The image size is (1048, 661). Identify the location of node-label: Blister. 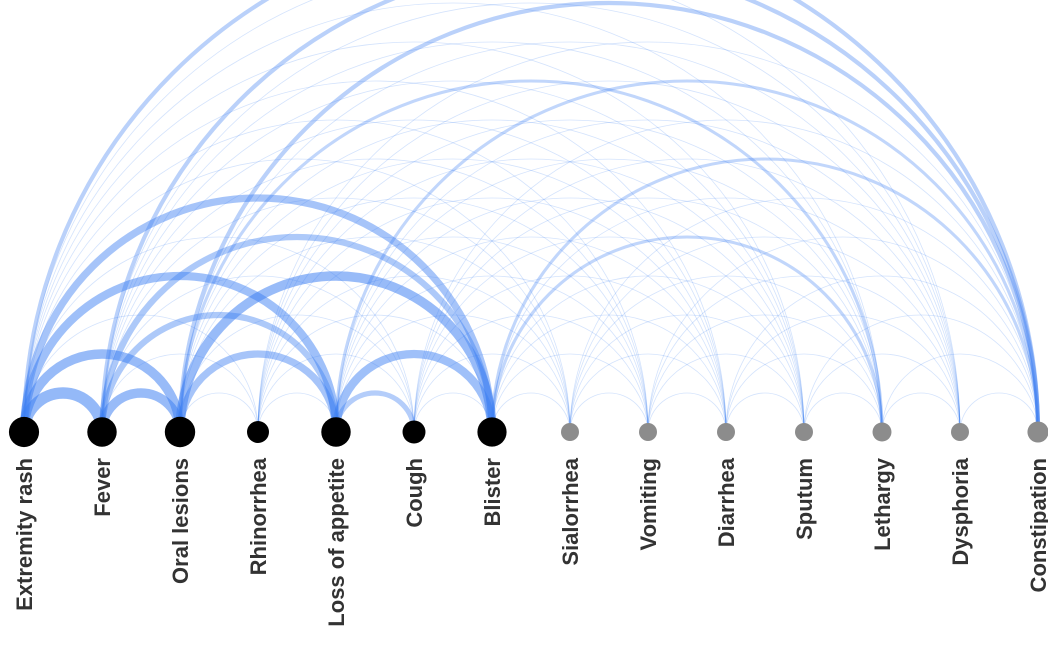
(492, 492).